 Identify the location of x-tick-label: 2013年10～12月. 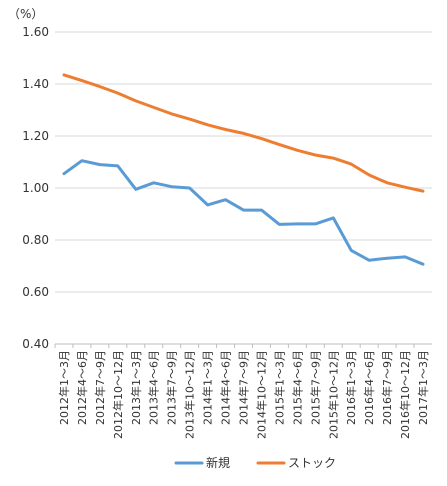
(190, 394).